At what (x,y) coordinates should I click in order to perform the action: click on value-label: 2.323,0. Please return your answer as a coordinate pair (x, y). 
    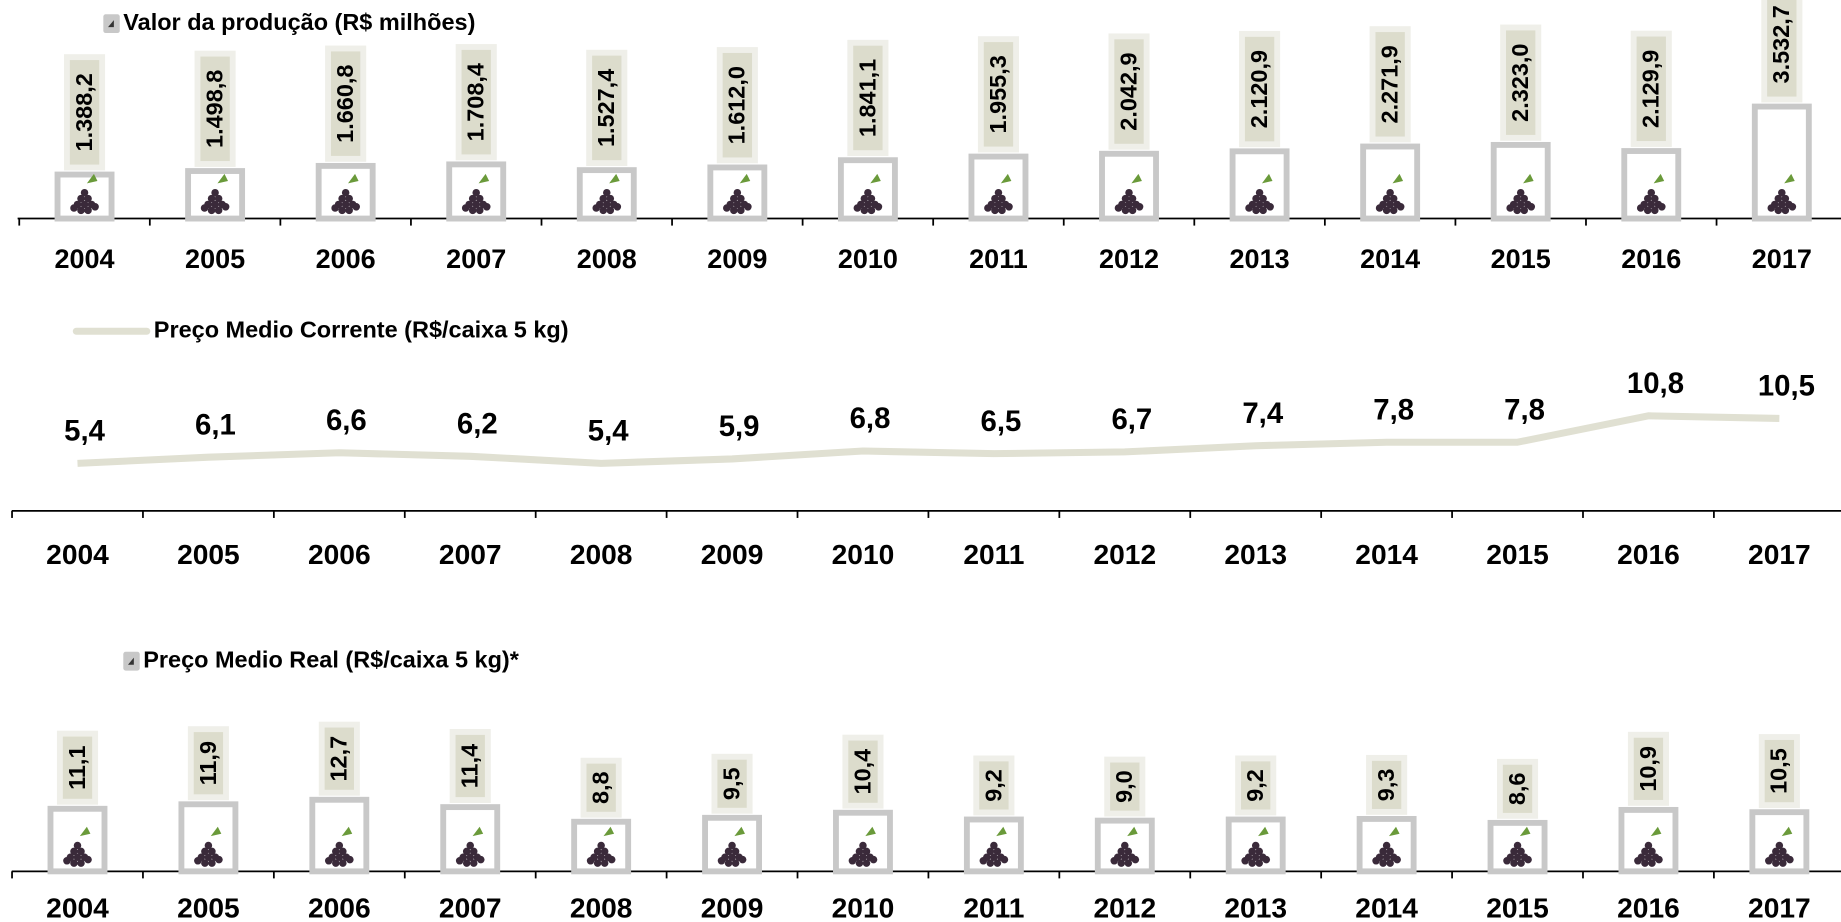
    Looking at the image, I should click on (1520, 83).